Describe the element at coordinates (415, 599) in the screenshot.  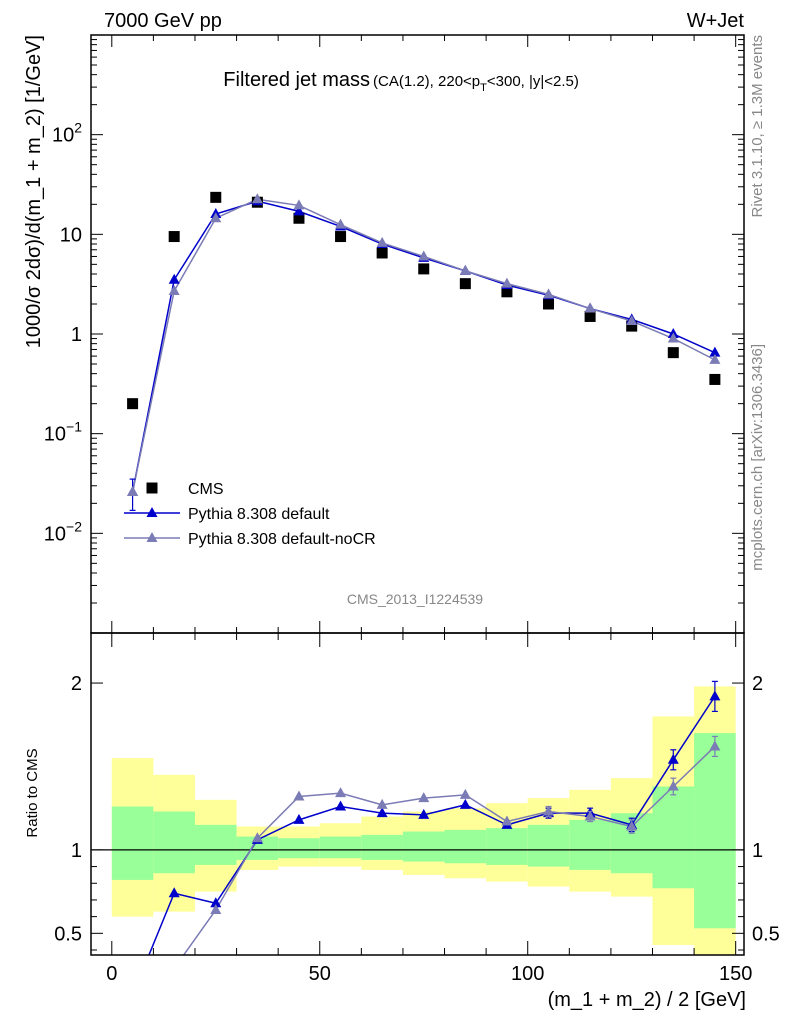
I see `analysis-watermark: CMS_2013_I1224539` at that location.